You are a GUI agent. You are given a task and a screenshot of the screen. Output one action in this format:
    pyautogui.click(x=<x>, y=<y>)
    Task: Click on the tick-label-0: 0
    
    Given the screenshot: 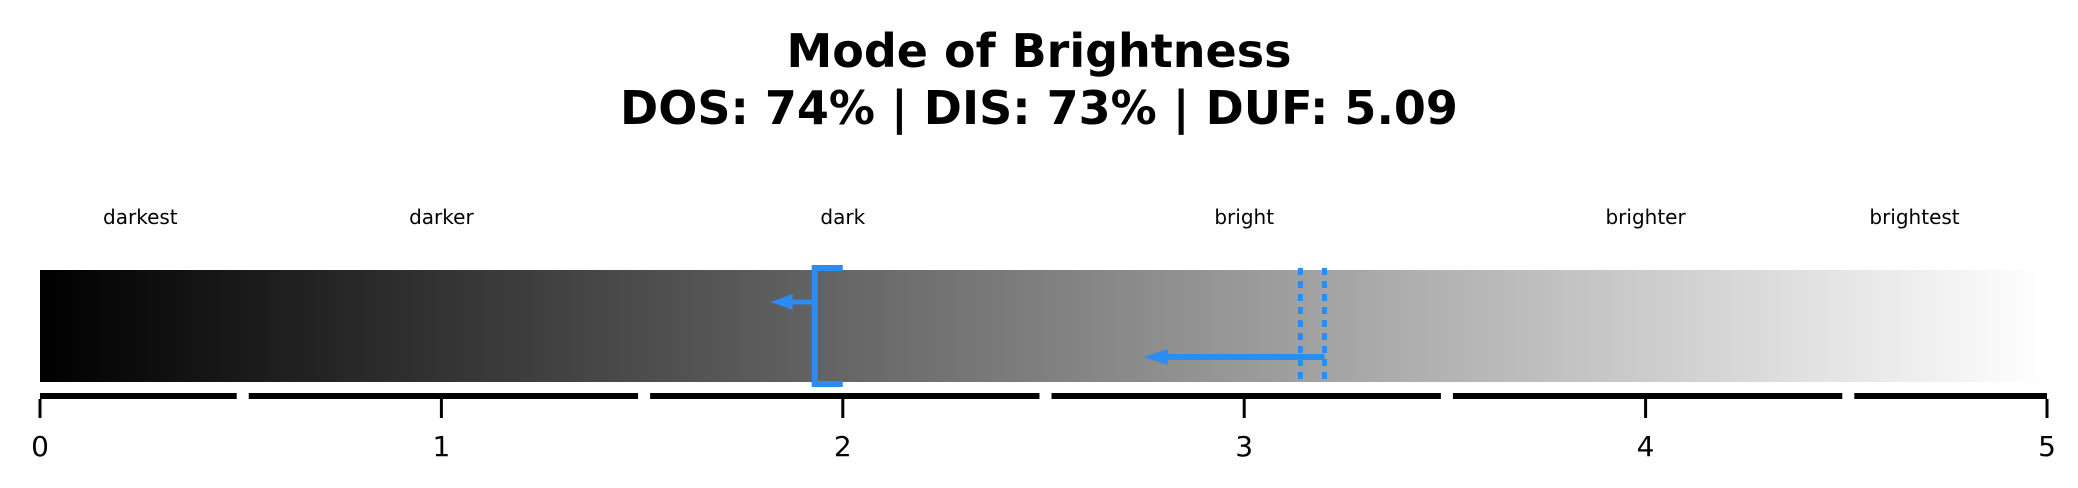 What is the action you would take?
    pyautogui.click(x=40, y=446)
    